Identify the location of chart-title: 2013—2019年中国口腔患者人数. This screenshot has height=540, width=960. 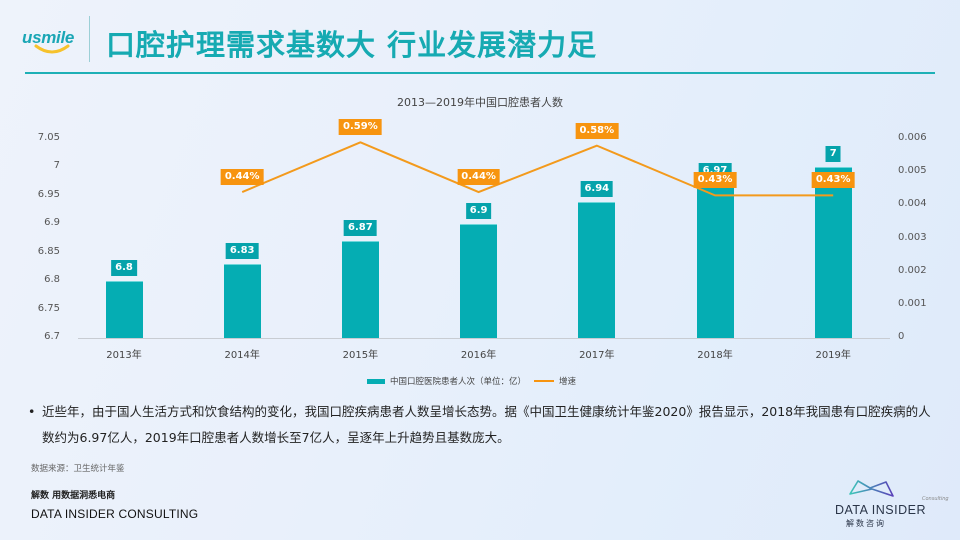
(480, 102).